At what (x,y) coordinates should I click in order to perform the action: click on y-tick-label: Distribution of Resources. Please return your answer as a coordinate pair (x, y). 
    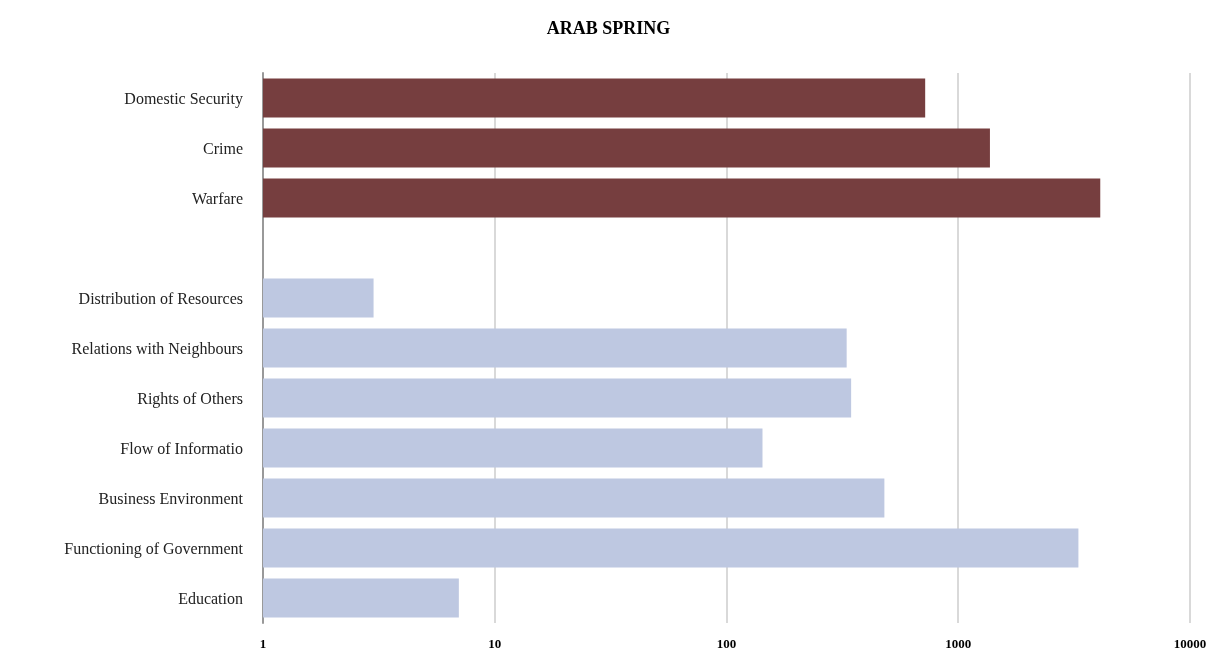
    Looking at the image, I should click on (160, 298).